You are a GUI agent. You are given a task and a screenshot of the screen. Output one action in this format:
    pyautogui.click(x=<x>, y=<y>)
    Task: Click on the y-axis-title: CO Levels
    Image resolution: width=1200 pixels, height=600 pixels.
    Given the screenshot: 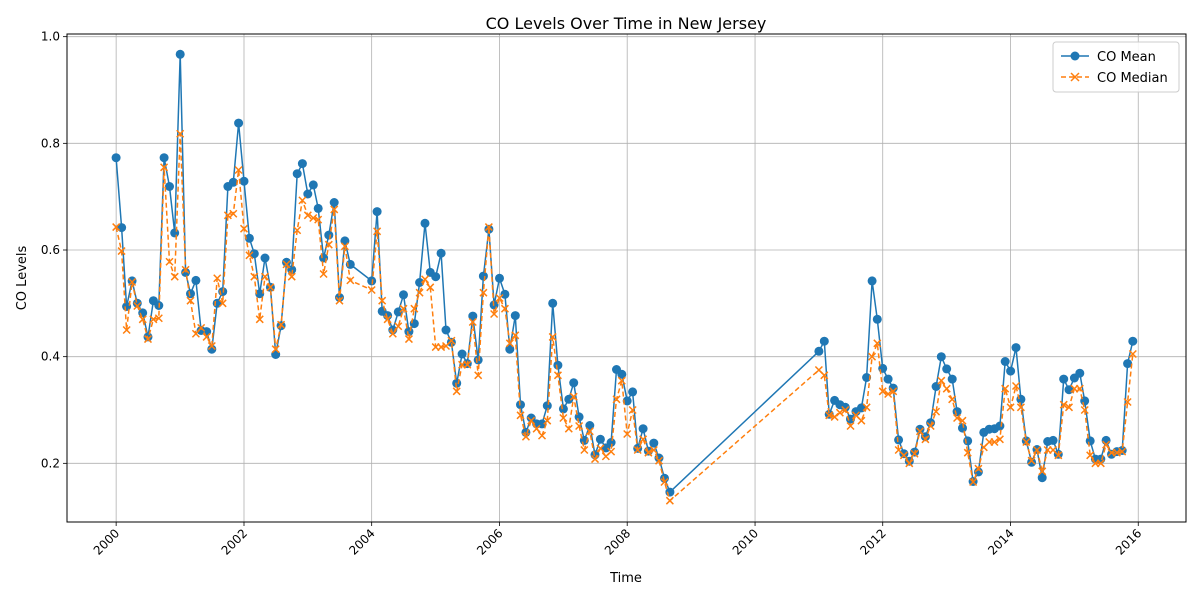 What is the action you would take?
    pyautogui.click(x=22, y=278)
    